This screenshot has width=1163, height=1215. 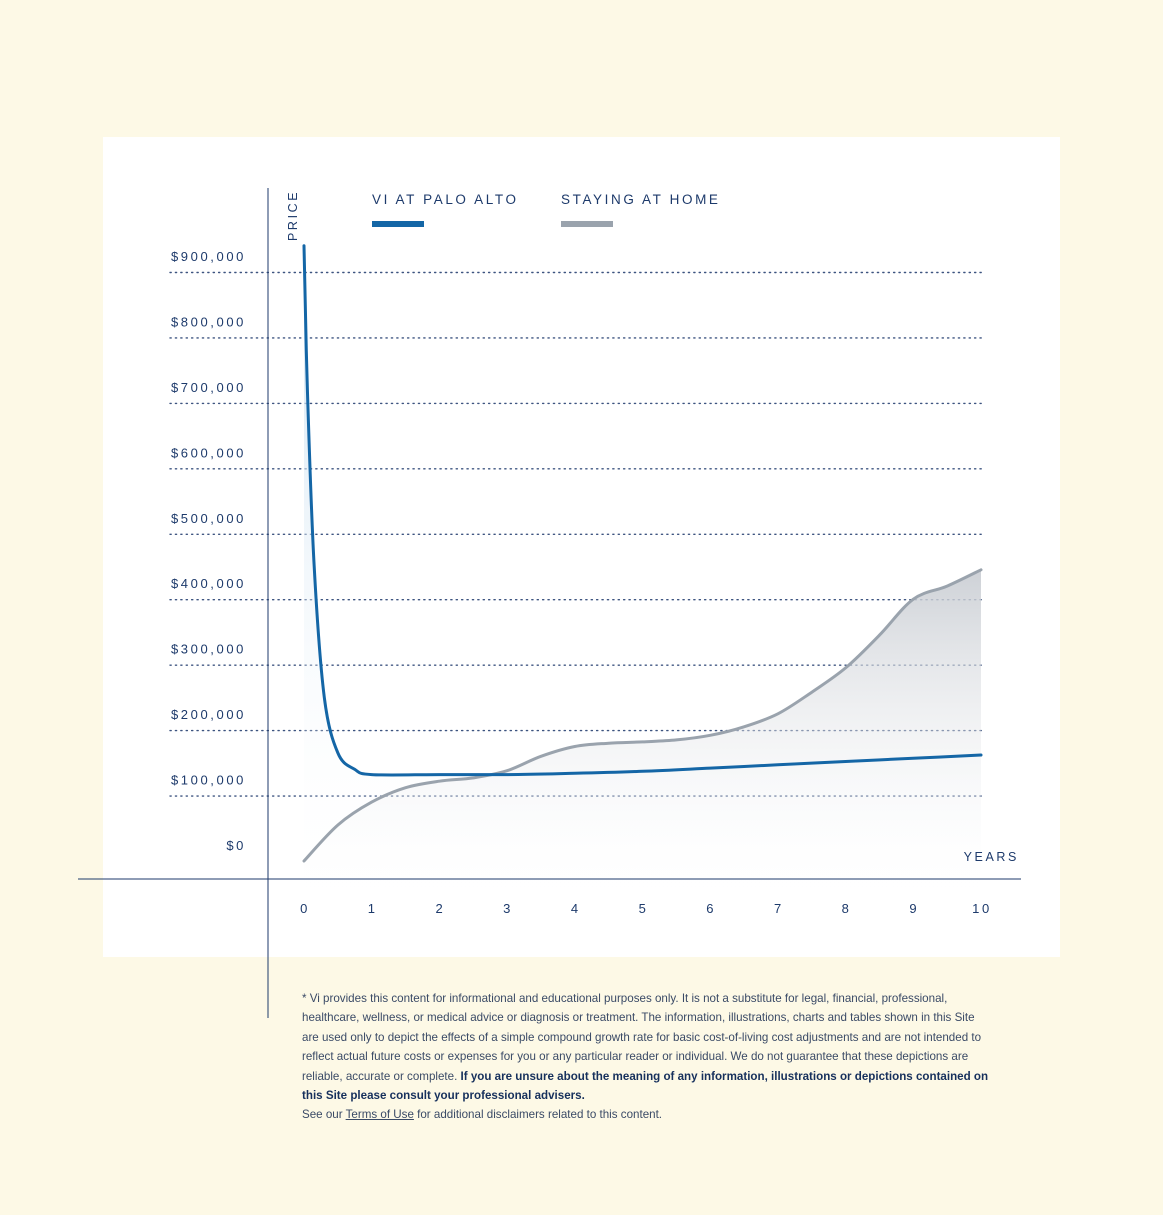 What do you see at coordinates (642, 715) in the screenshot?
I see `staying-at-home-line` at bounding box center [642, 715].